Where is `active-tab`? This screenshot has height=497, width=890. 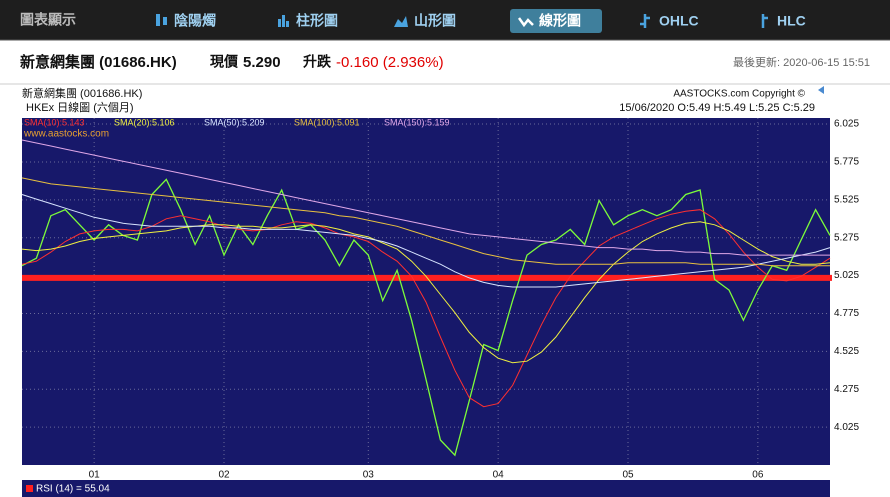
active-tab is located at coordinates (556, 21).